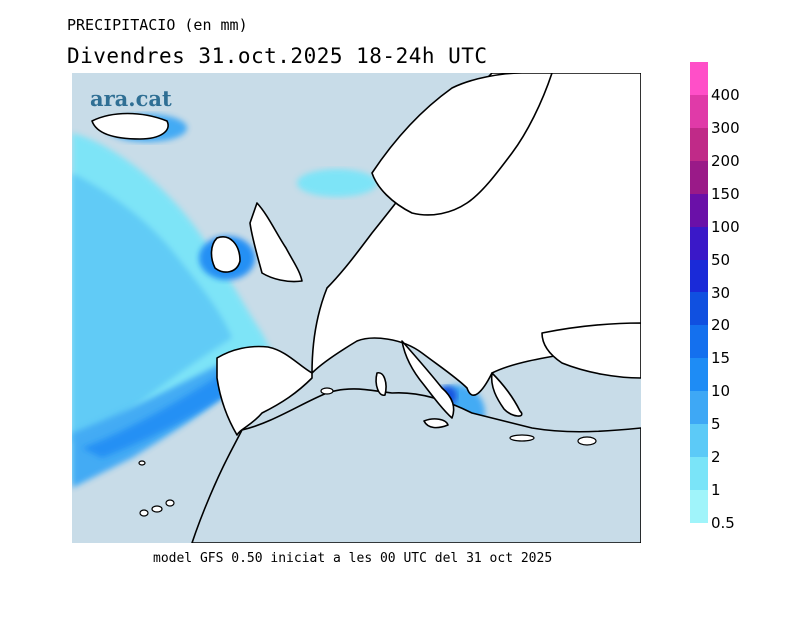 The width and height of the screenshot is (800, 617). I want to click on map-title: PRECIPITACIO (en mm), so click(157, 25).